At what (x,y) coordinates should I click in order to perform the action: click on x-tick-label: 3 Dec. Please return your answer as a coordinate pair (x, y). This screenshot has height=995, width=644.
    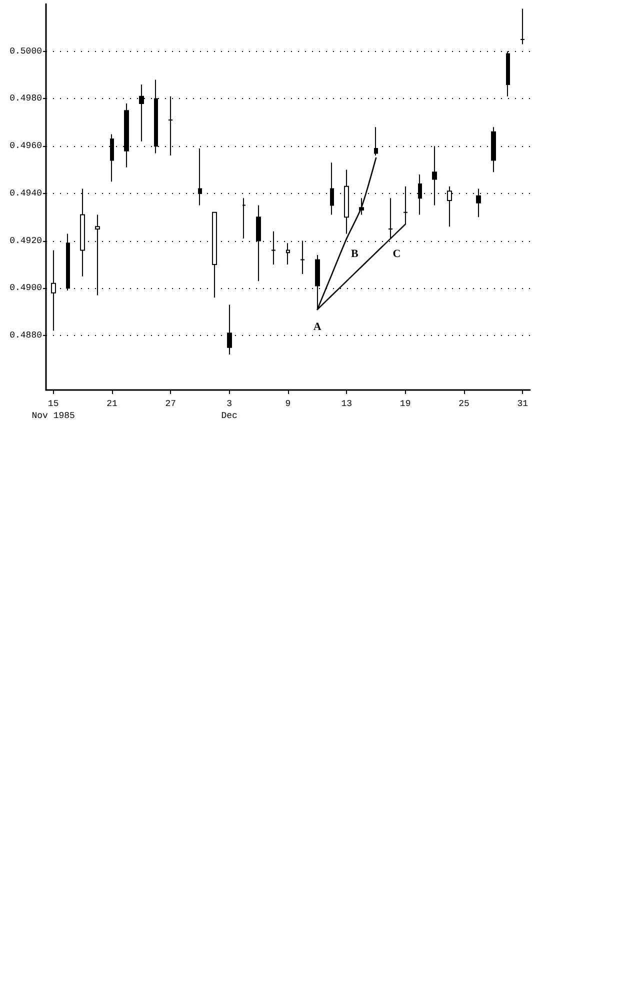
    Looking at the image, I should click on (229, 410).